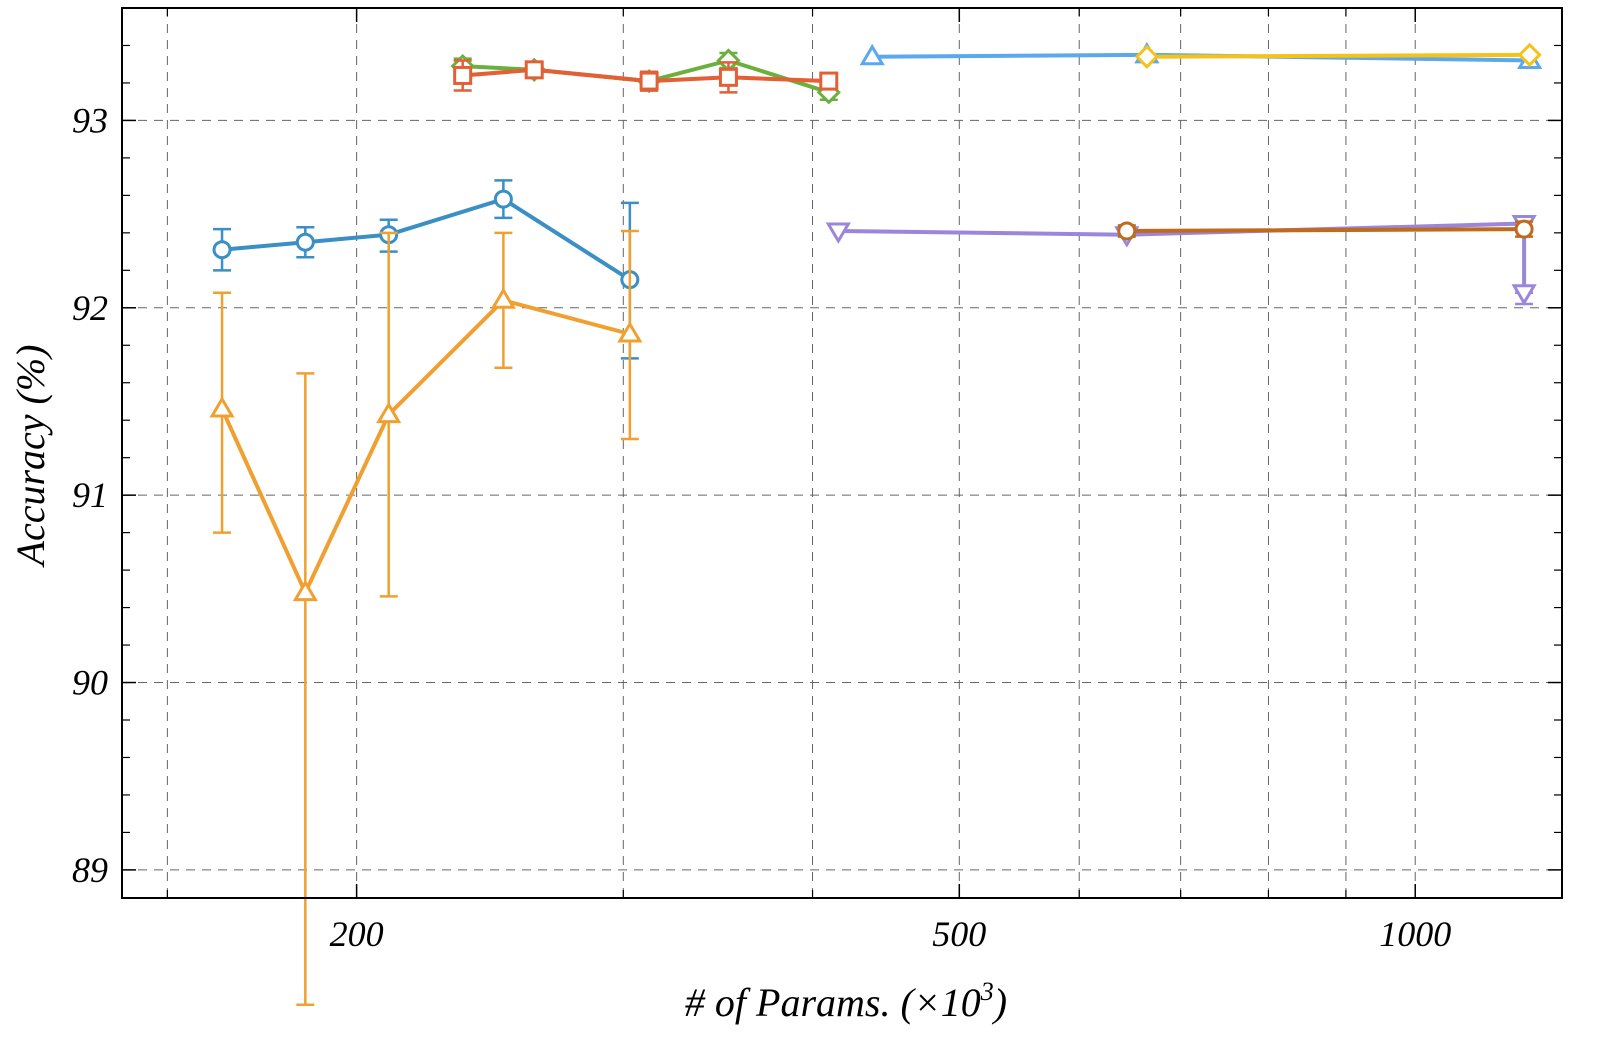 The height and width of the screenshot is (1050, 1600). What do you see at coordinates (959, 934) in the screenshot?
I see `x-tick-label: 500` at bounding box center [959, 934].